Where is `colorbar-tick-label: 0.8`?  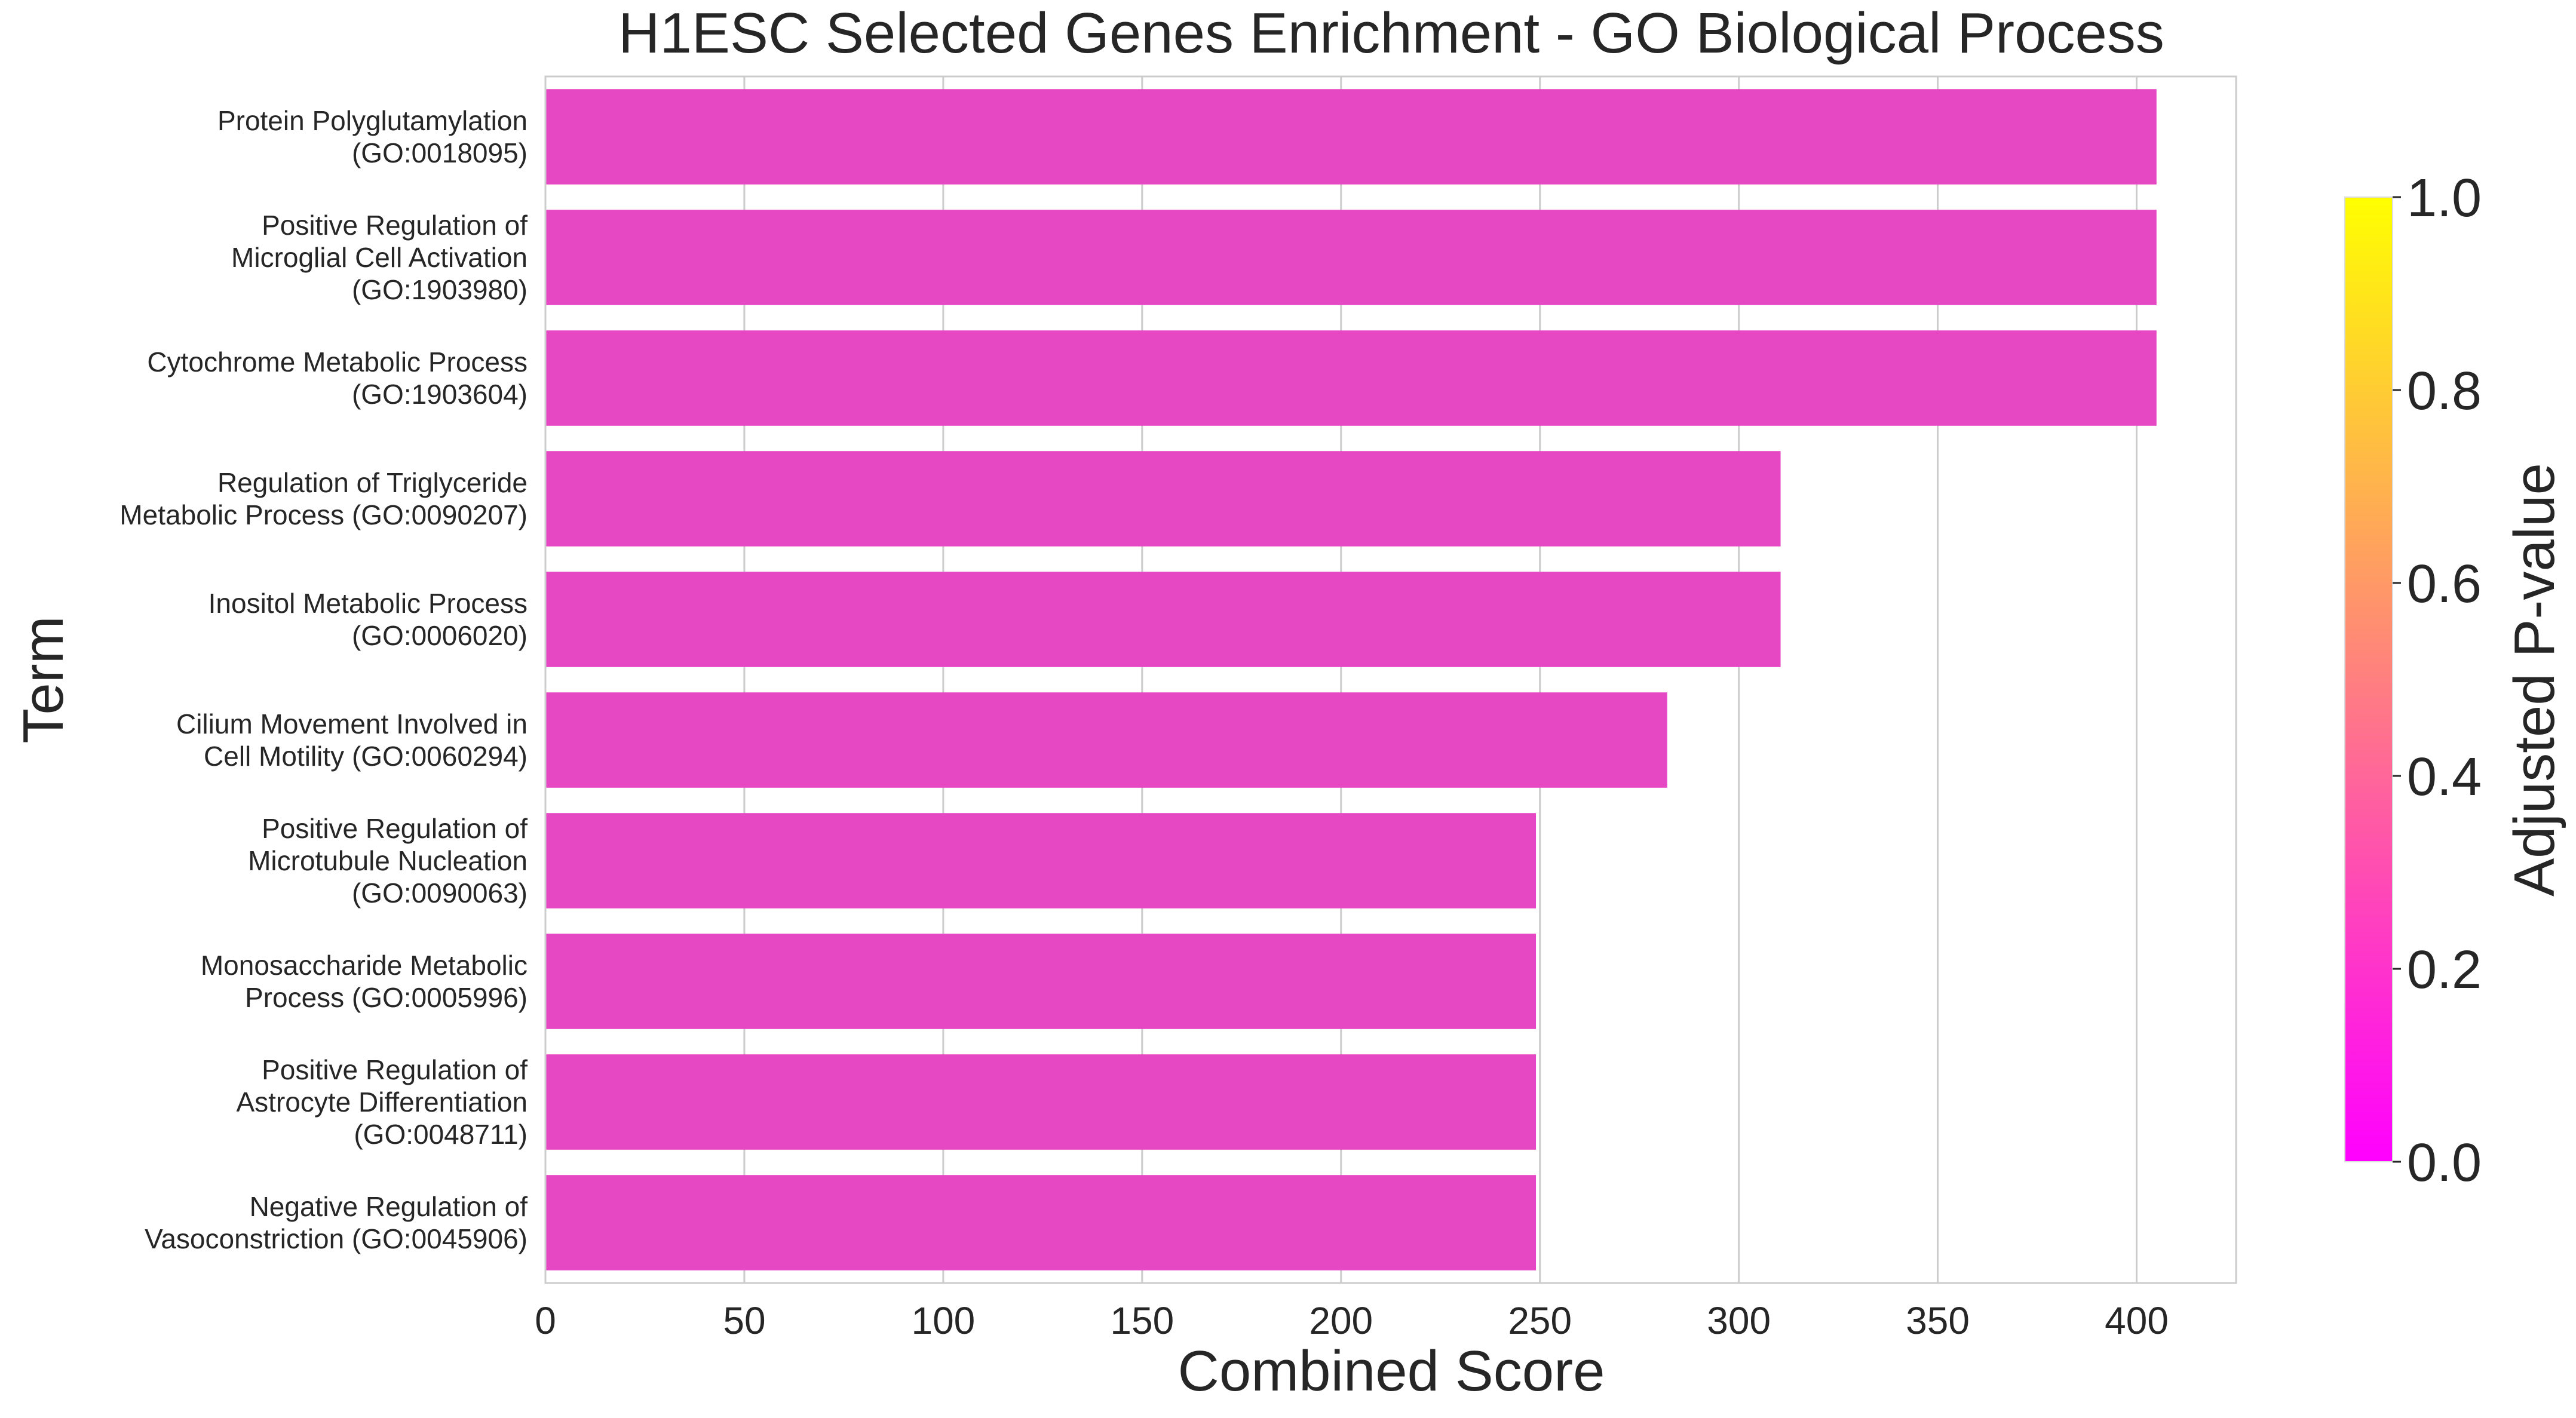 colorbar-tick-label: 0.8 is located at coordinates (2444, 391).